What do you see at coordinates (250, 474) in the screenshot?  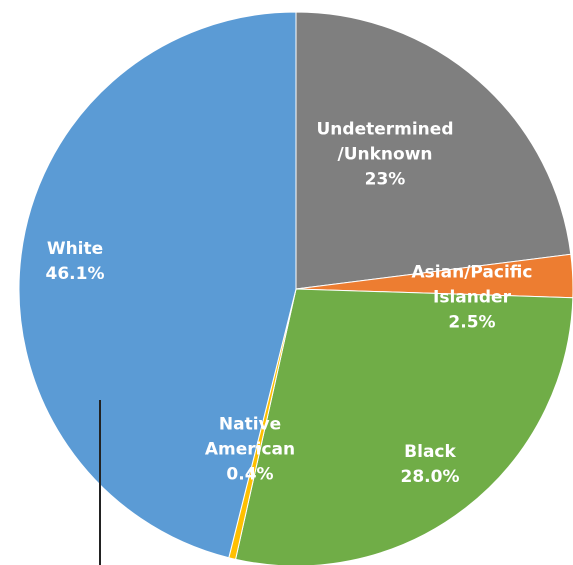 I see `value-label: 0.4%` at bounding box center [250, 474].